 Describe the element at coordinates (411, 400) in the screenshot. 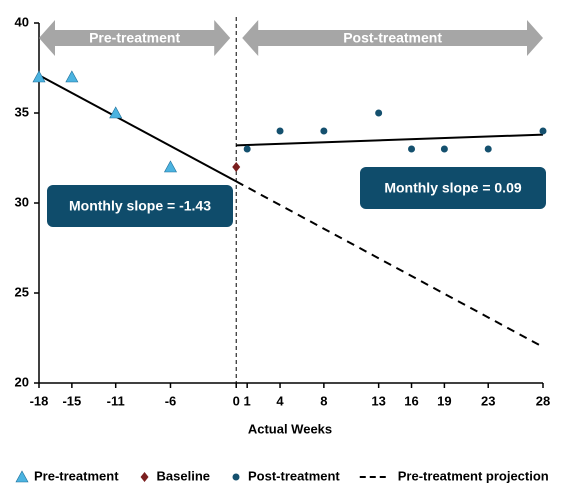

I see `x-tick-label: 16` at that location.